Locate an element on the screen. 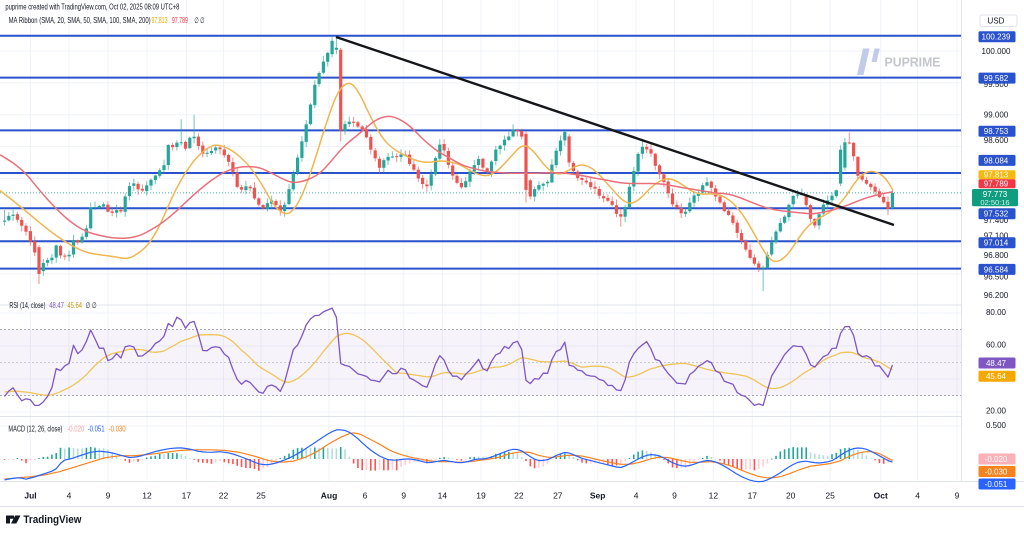 The height and width of the screenshot is (534, 1024). svg-text: 14 is located at coordinates (443, 496).